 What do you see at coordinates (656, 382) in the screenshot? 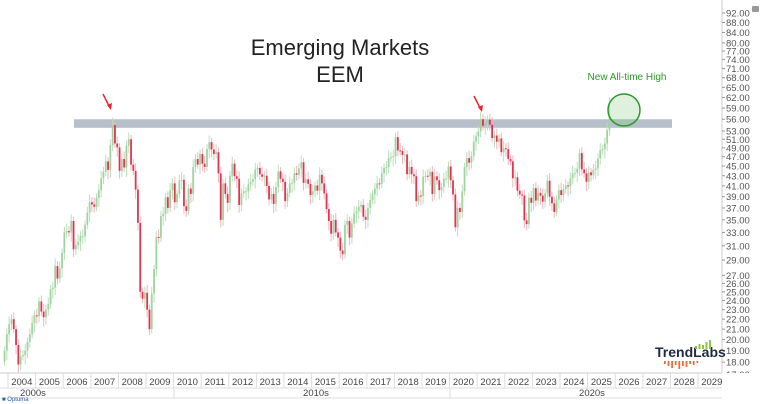
I see `year-label: 2027` at bounding box center [656, 382].